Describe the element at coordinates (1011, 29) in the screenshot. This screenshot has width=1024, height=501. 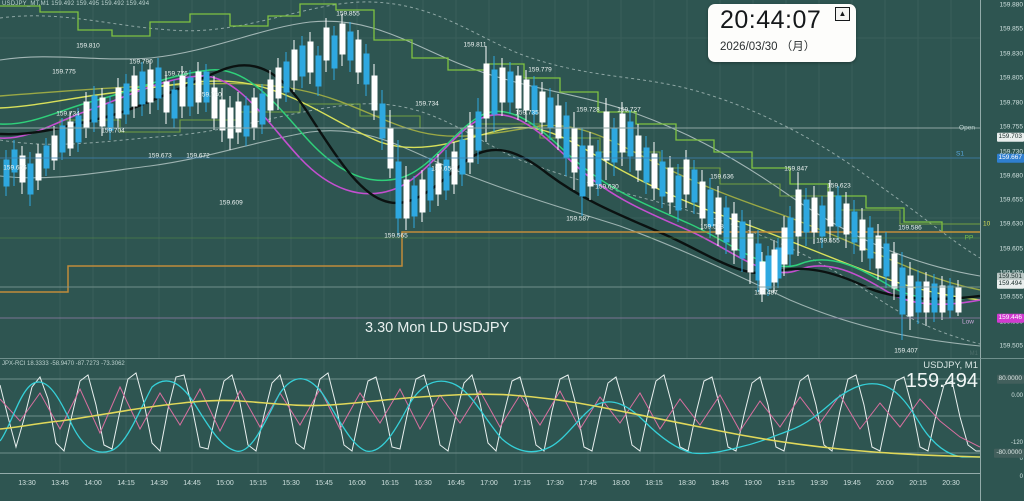
I see `price-axis-tick: 159.855` at that location.